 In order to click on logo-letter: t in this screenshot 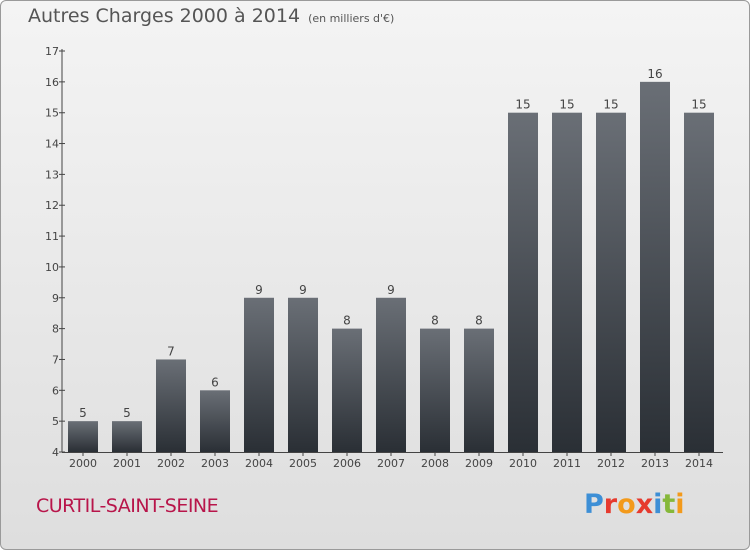, I will do `click(669, 504)`.